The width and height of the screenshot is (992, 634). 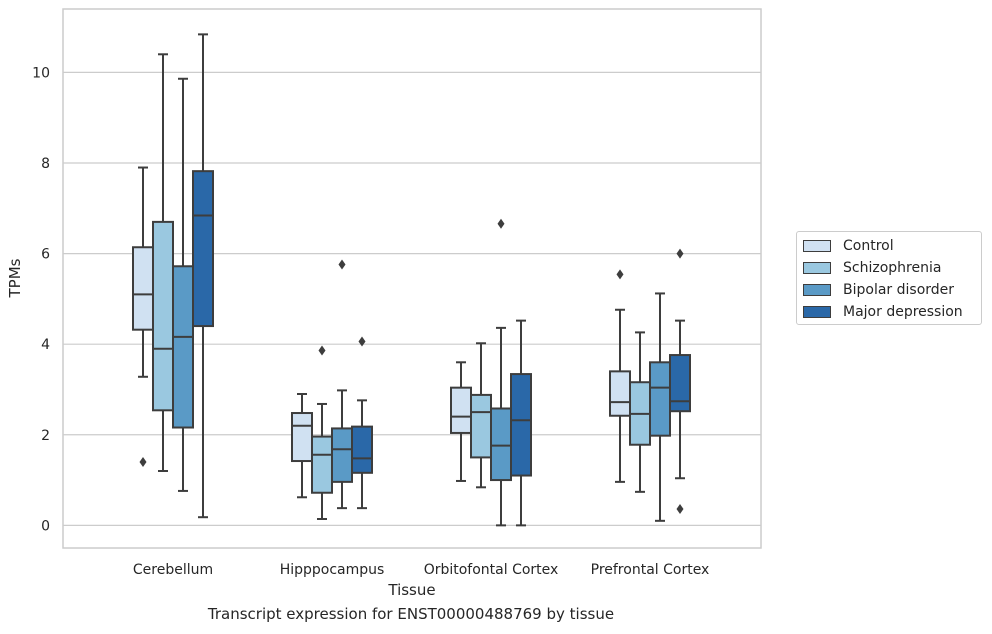 What do you see at coordinates (45, 526) in the screenshot?
I see `y-tick-label: 0` at bounding box center [45, 526].